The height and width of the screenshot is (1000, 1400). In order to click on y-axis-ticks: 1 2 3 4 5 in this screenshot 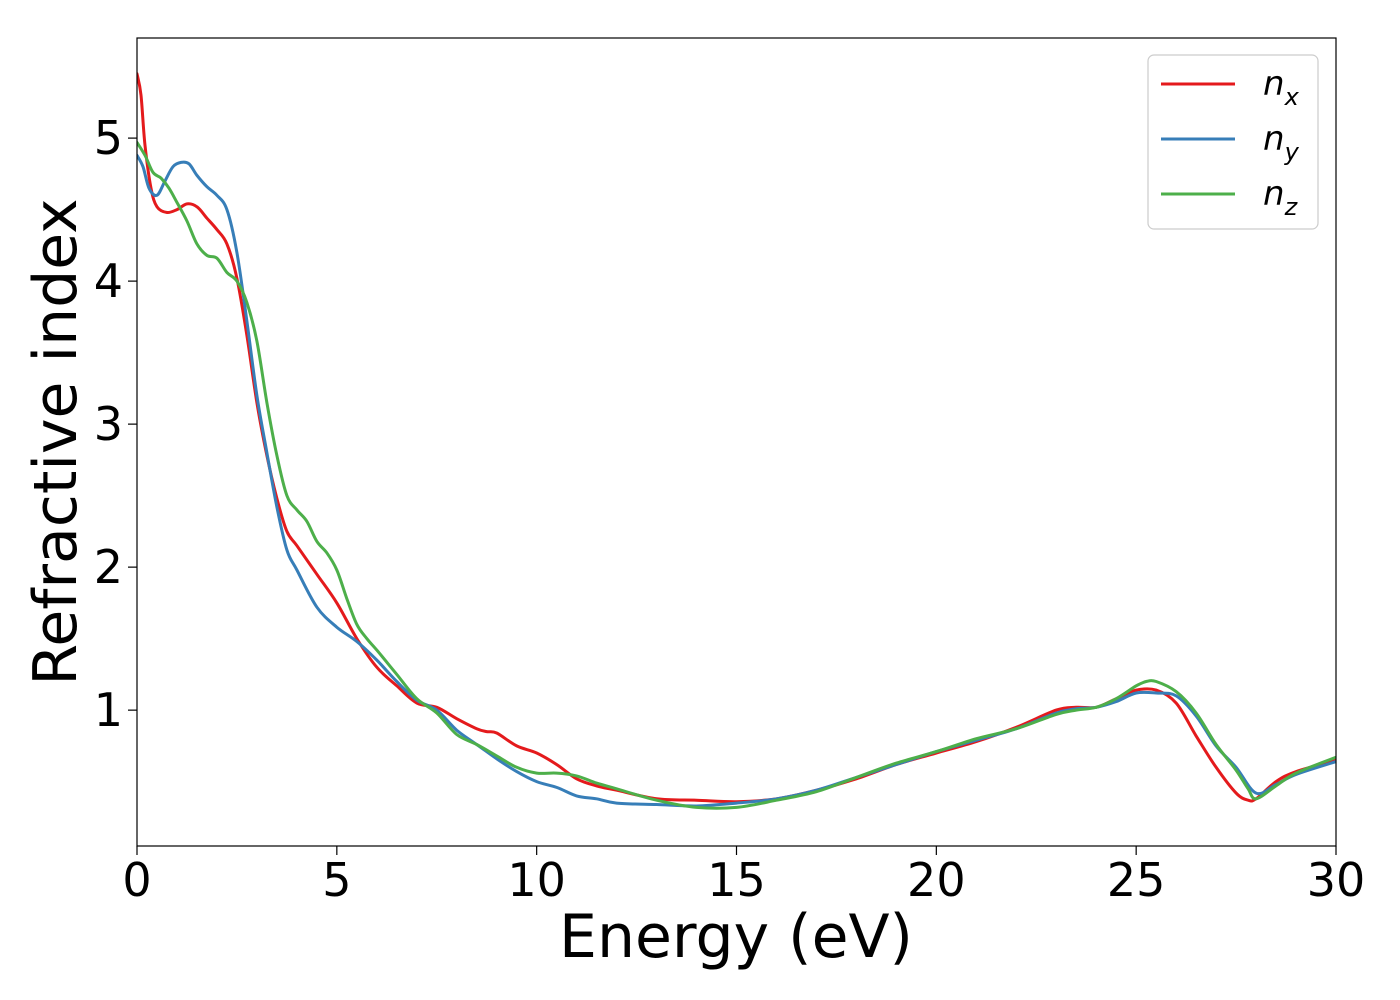, I will do `click(115, 424)`.